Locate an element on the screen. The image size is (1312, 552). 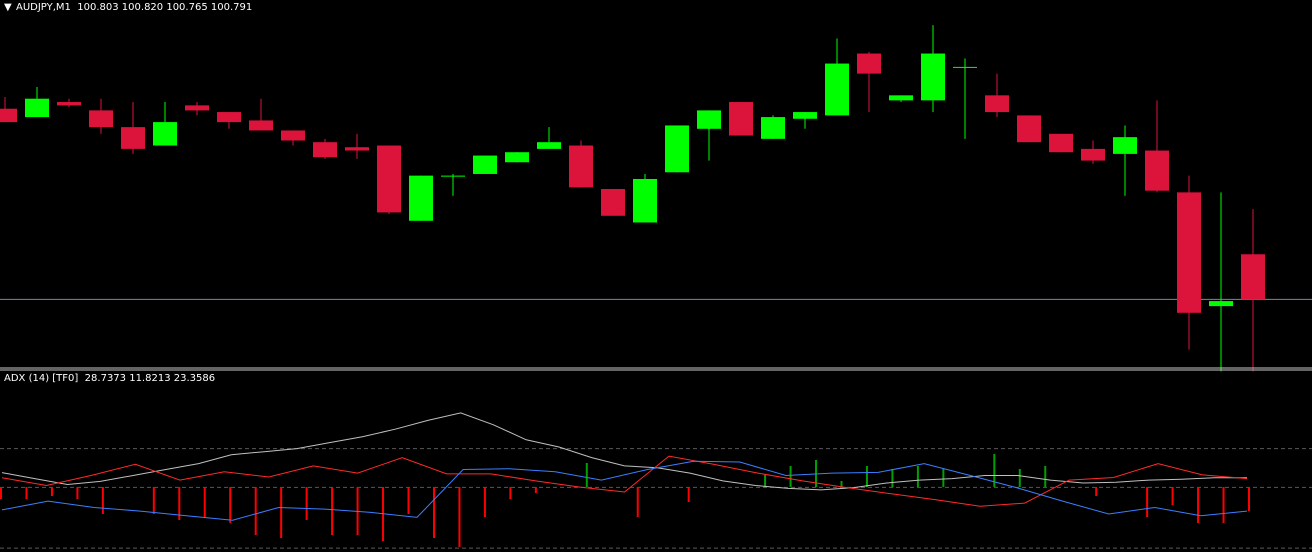
triangle-down-icon: ▼ is located at coordinates (8, 7).